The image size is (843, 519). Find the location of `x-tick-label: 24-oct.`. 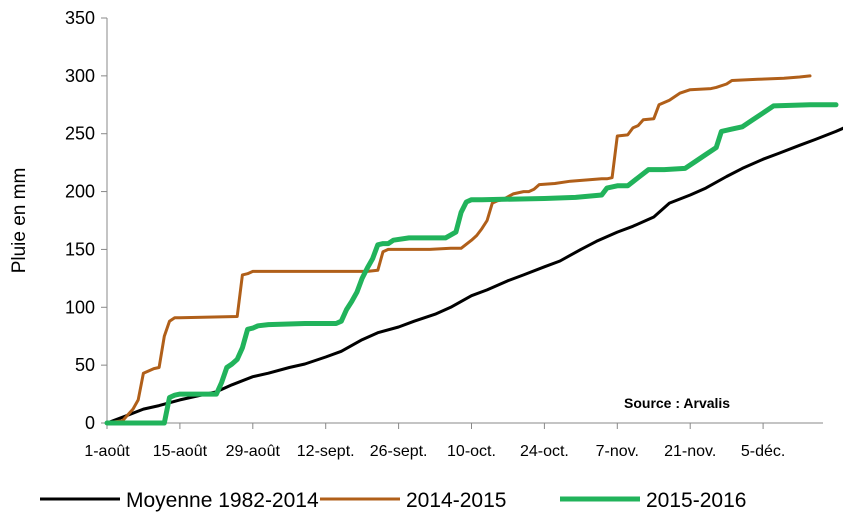

x-tick-label: 24-oct. is located at coordinates (544, 451).